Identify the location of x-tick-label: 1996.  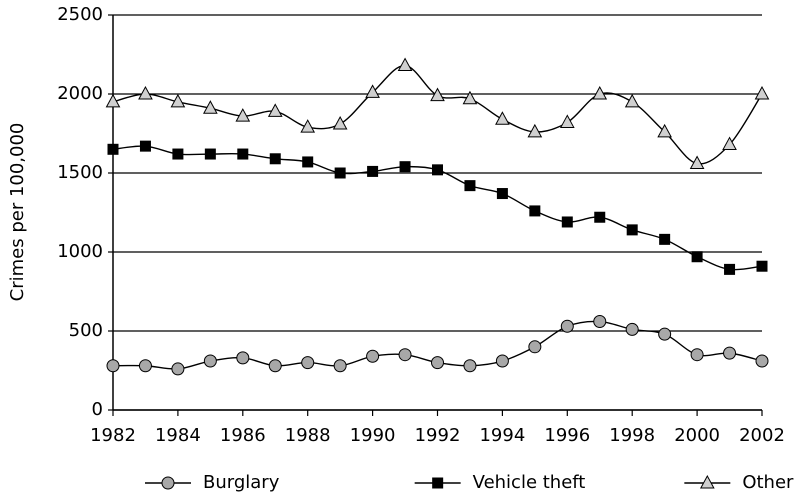
(567, 435).